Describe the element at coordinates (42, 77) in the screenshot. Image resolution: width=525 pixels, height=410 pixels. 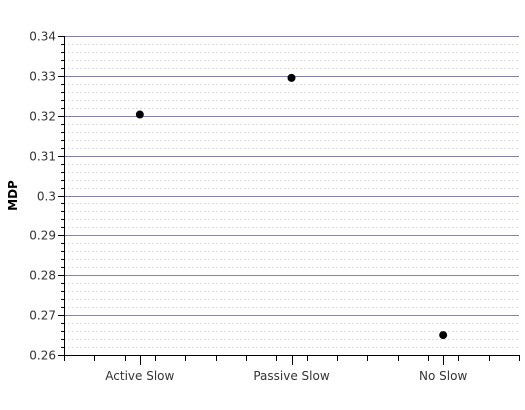
I see `y-tick-label: 0.33` at that location.